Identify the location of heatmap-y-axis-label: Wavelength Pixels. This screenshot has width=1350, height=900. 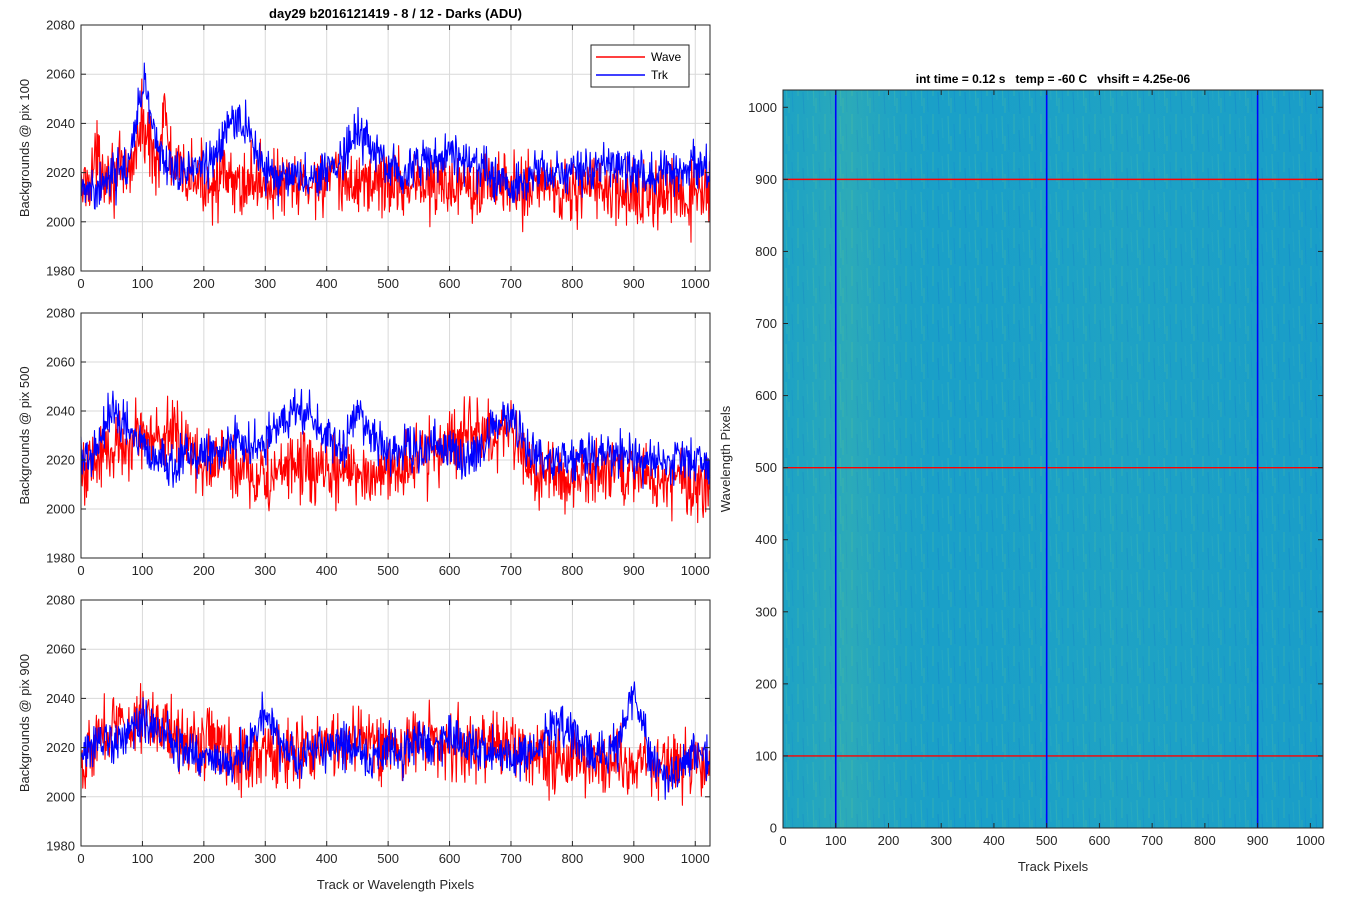
(725, 458).